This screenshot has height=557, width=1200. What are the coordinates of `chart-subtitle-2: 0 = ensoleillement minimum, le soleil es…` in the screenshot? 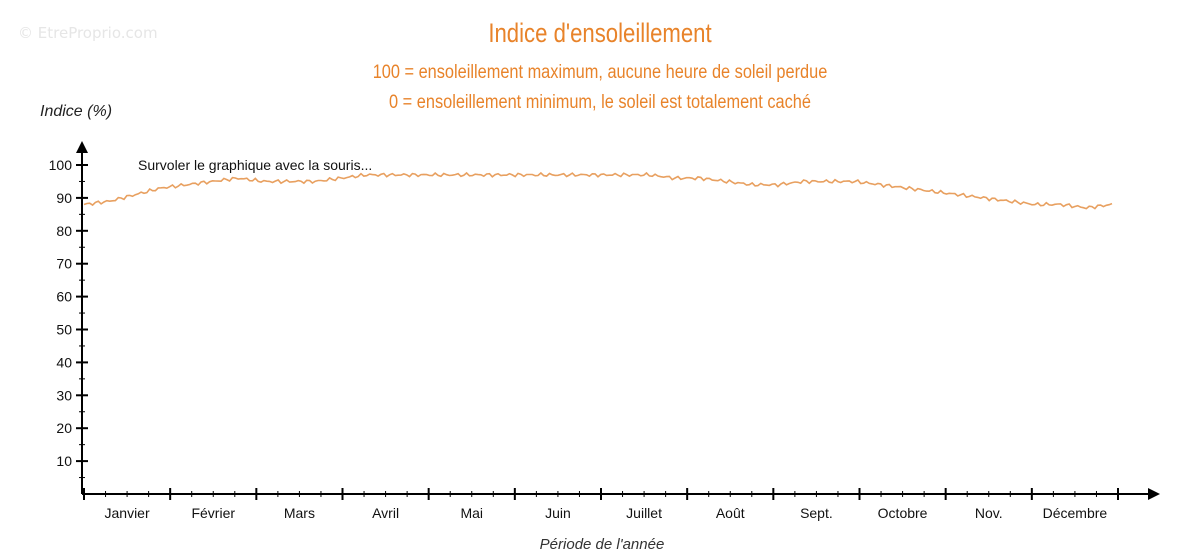 It's located at (600, 102).